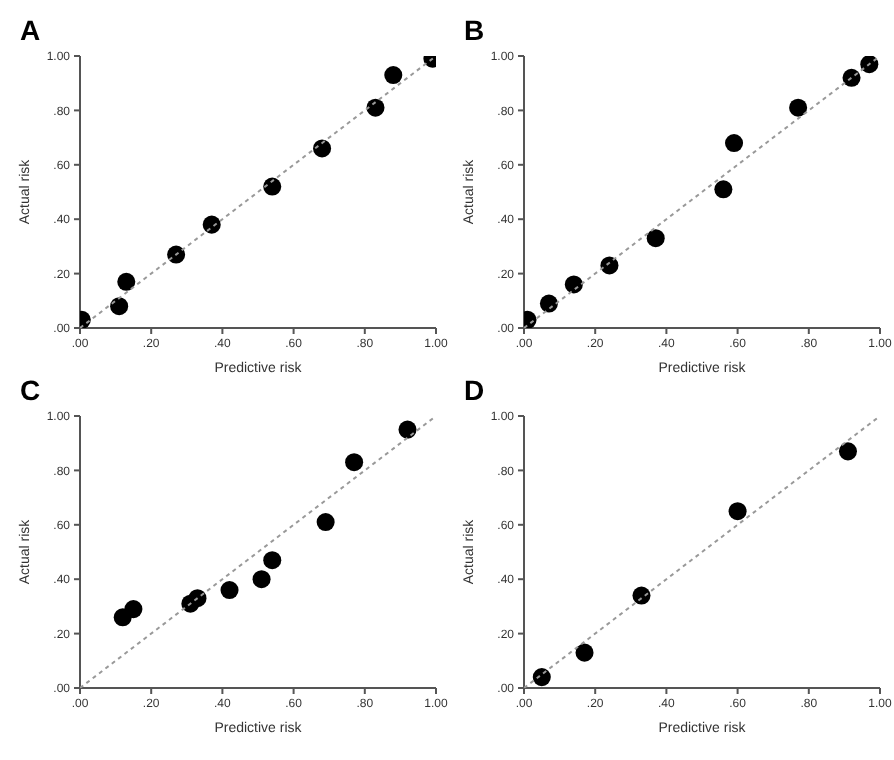 The height and width of the screenshot is (760, 894). Describe the element at coordinates (30, 390) in the screenshot. I see `chart-title: C` at that location.